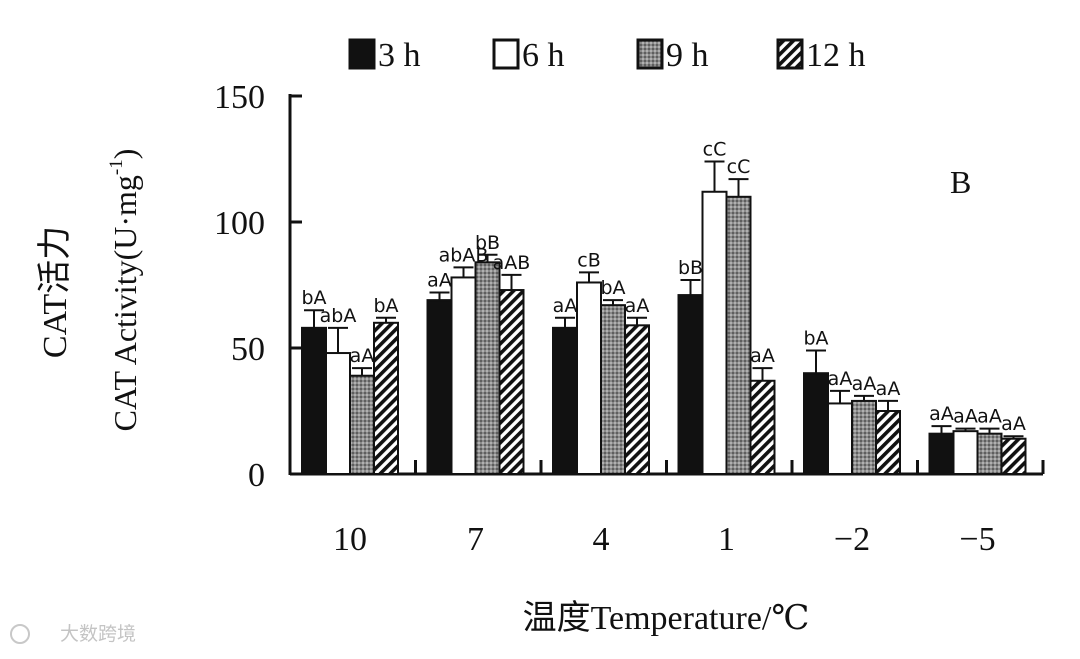 The height and width of the screenshot is (659, 1080). What do you see at coordinates (836, 55) in the screenshot?
I see `legend-label: 12 h` at bounding box center [836, 55].